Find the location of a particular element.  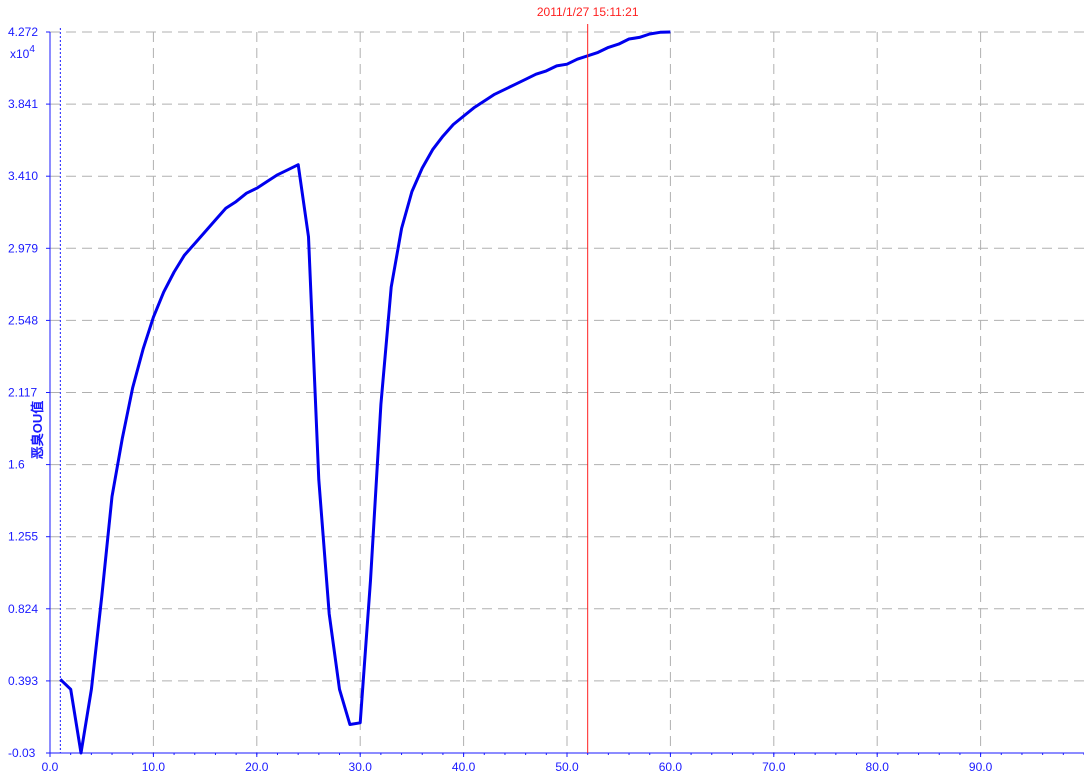

x-tick-label: 60.0 is located at coordinates (671, 767).